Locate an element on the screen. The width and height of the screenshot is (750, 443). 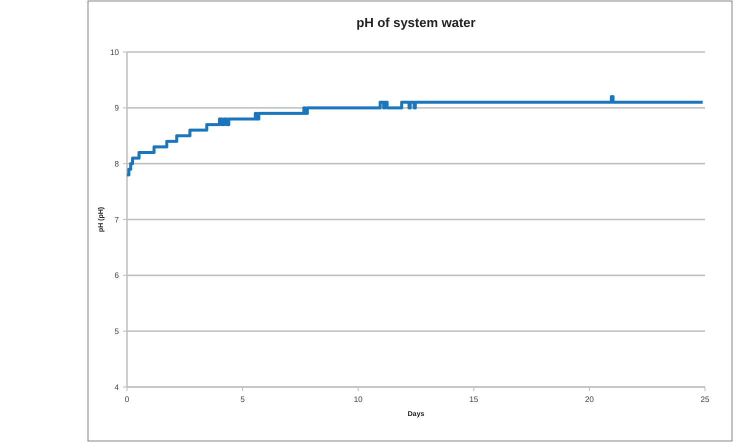
chart-title: pH of system water is located at coordinates (416, 22).